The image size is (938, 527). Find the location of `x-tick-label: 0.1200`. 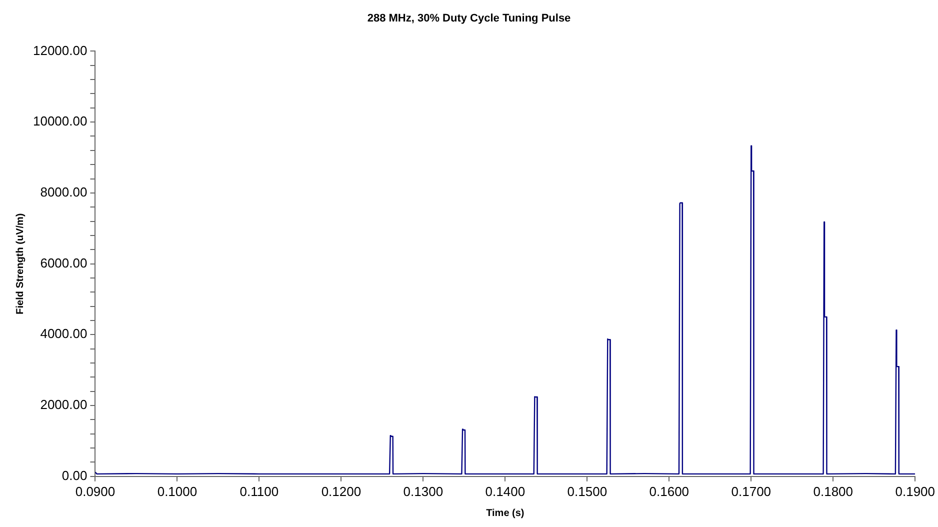

x-tick-label: 0.1200 is located at coordinates (341, 491).